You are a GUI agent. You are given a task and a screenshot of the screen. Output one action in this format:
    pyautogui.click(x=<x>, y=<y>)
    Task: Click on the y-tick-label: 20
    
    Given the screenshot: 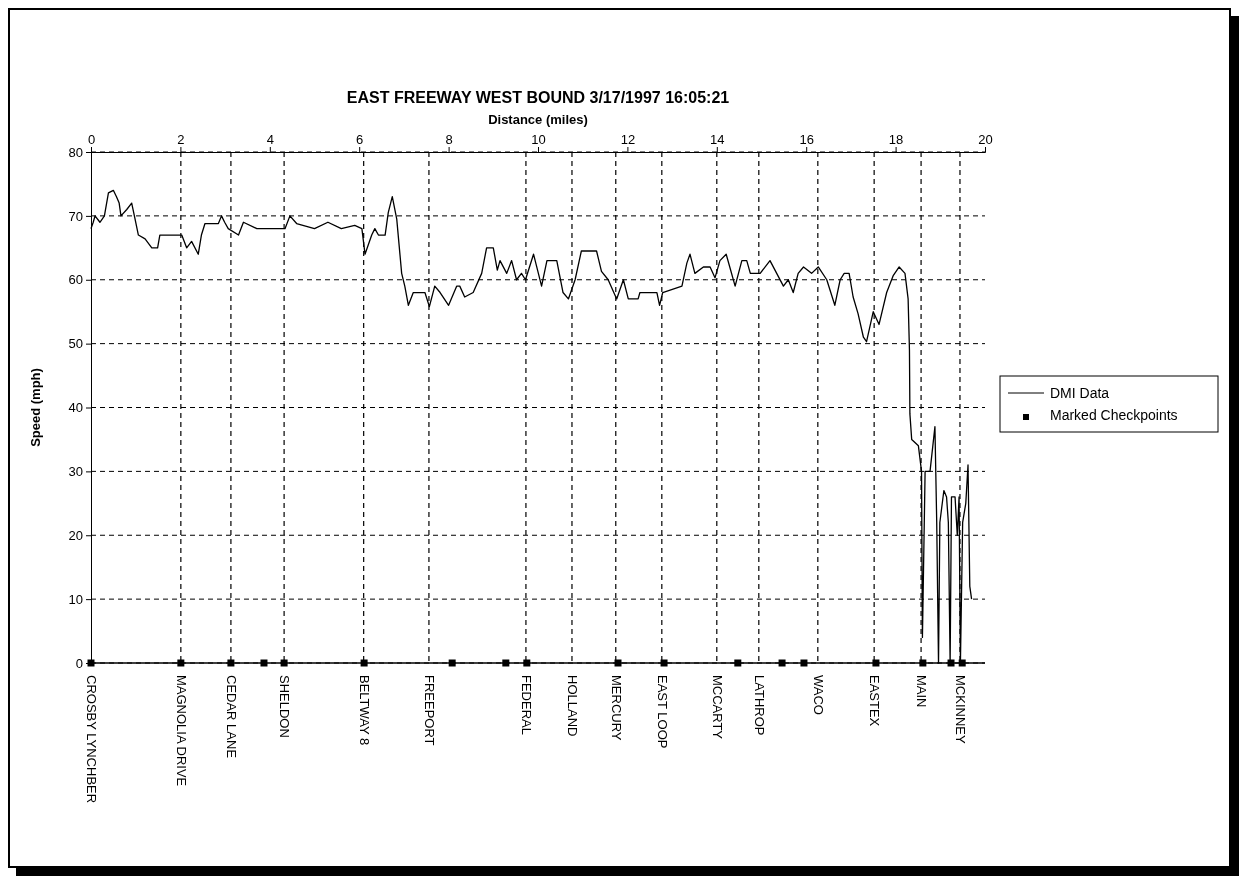 What is the action you would take?
    pyautogui.click(x=75, y=535)
    